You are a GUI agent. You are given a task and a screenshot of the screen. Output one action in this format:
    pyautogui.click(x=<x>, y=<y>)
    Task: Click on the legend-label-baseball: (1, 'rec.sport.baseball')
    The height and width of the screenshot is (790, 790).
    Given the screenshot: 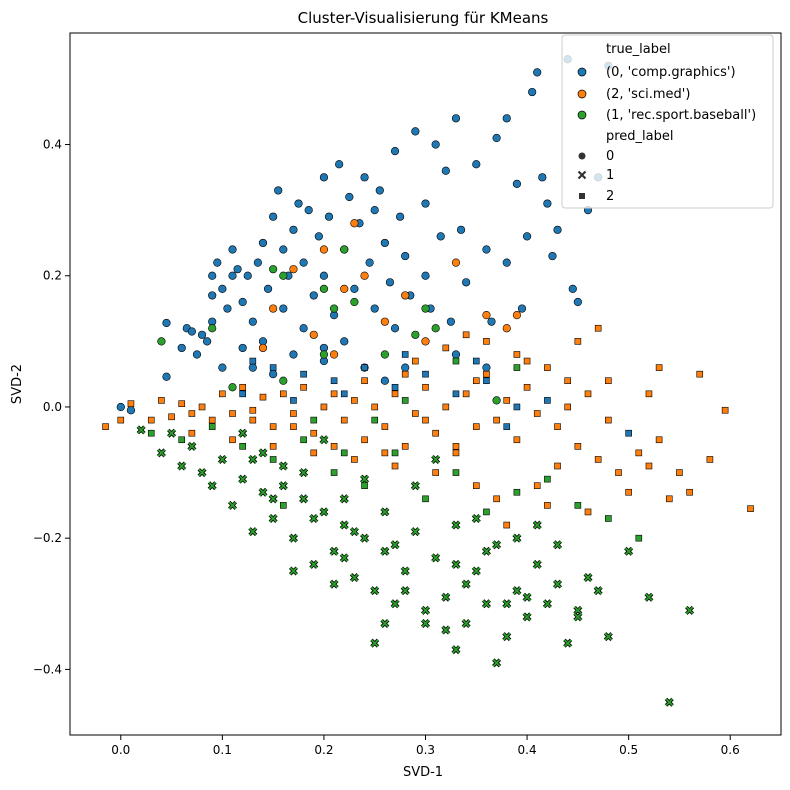 What is the action you would take?
    pyautogui.click(x=681, y=115)
    